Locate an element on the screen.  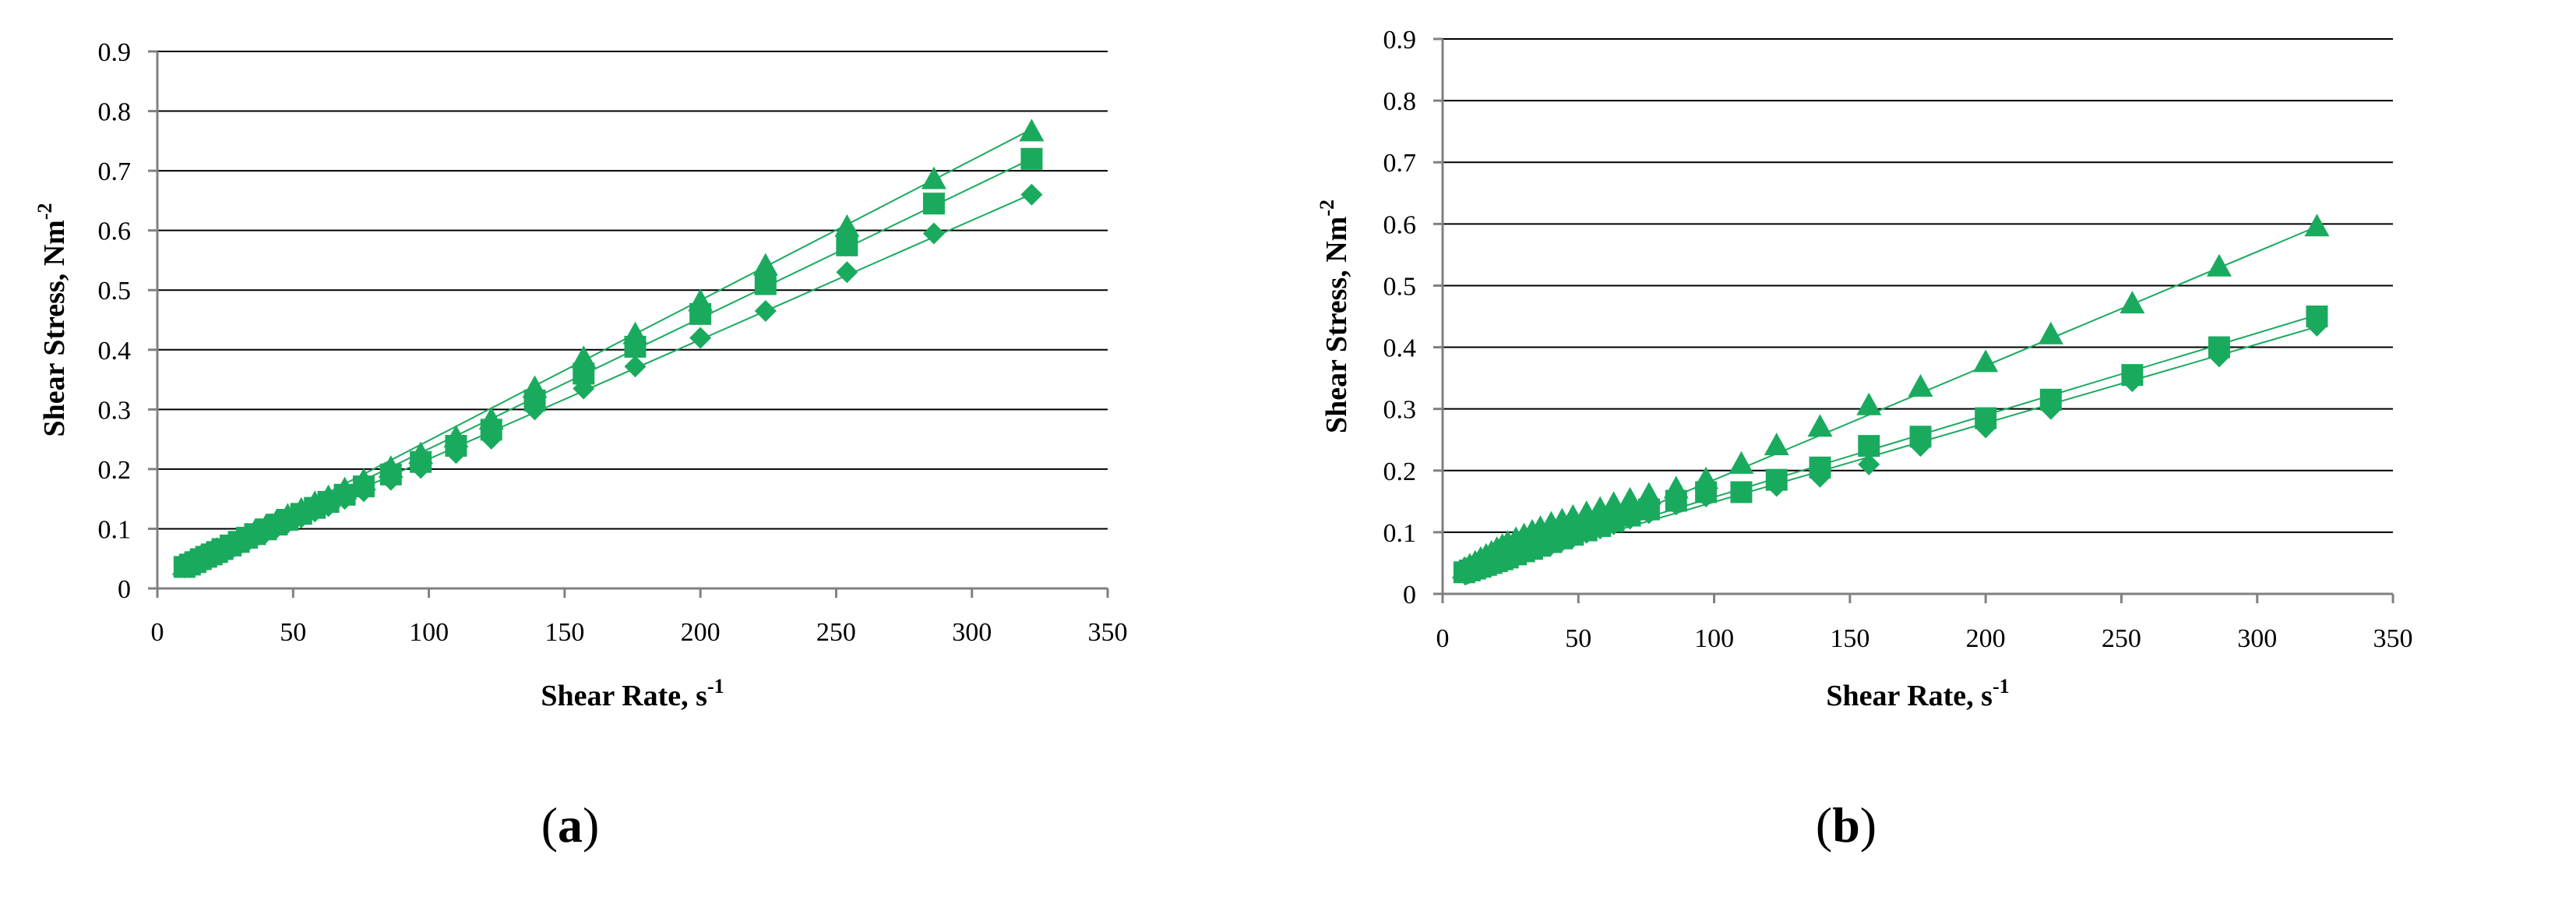
trendline-triangle is located at coordinates (1890, 405).